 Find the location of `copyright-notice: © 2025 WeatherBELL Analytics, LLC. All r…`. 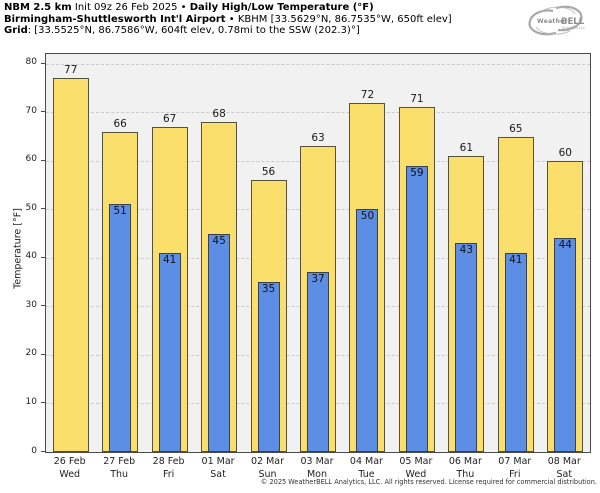

copyright-notice: © 2025 WeatherBELL Analytics, LLC. All r… is located at coordinates (428, 482).